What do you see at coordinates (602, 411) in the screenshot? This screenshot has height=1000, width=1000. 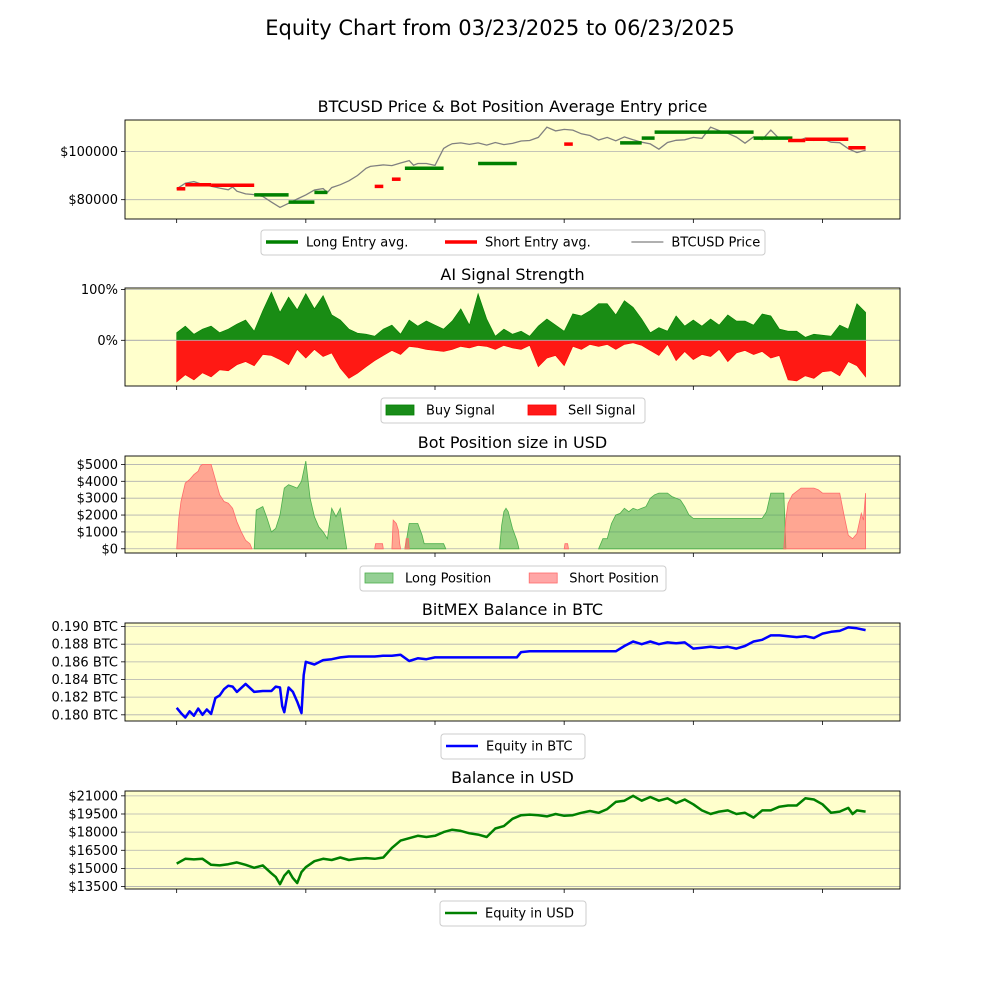 I see `legend-label: Sell Signal` at bounding box center [602, 411].